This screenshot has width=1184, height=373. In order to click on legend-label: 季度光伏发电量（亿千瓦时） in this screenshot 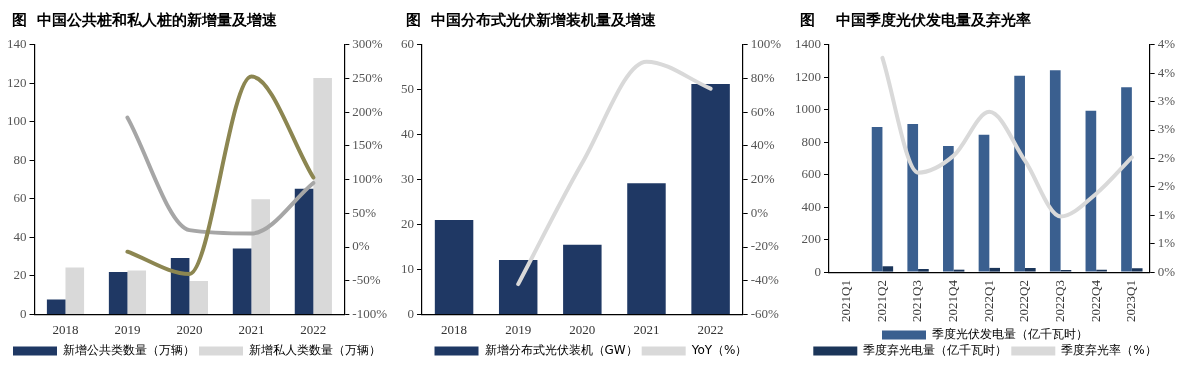, I will do `click(1010, 334)`.